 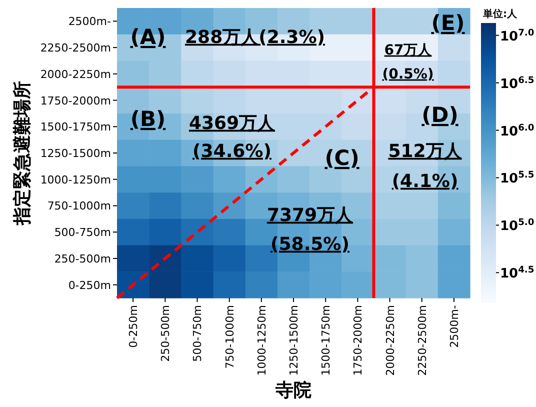 I want to click on color-bar-label: 10$^{6.5}$, so click(x=517, y=84).